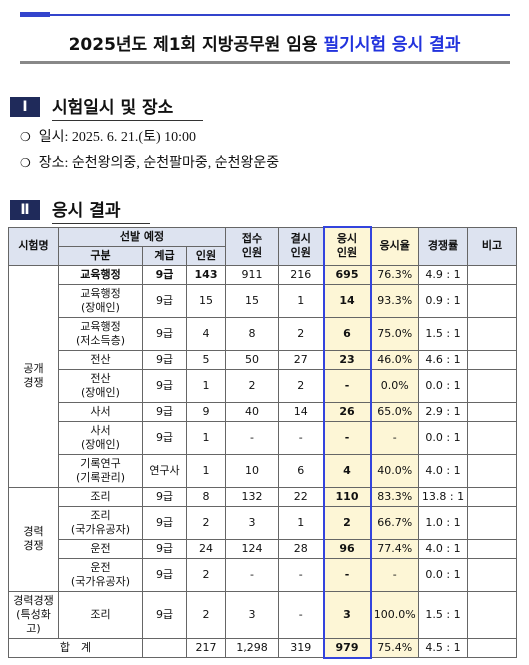 This screenshot has width=529, height=665. Describe the element at coordinates (443, 548) in the screenshot. I see `data-cell: 4.0 : 1` at that location.